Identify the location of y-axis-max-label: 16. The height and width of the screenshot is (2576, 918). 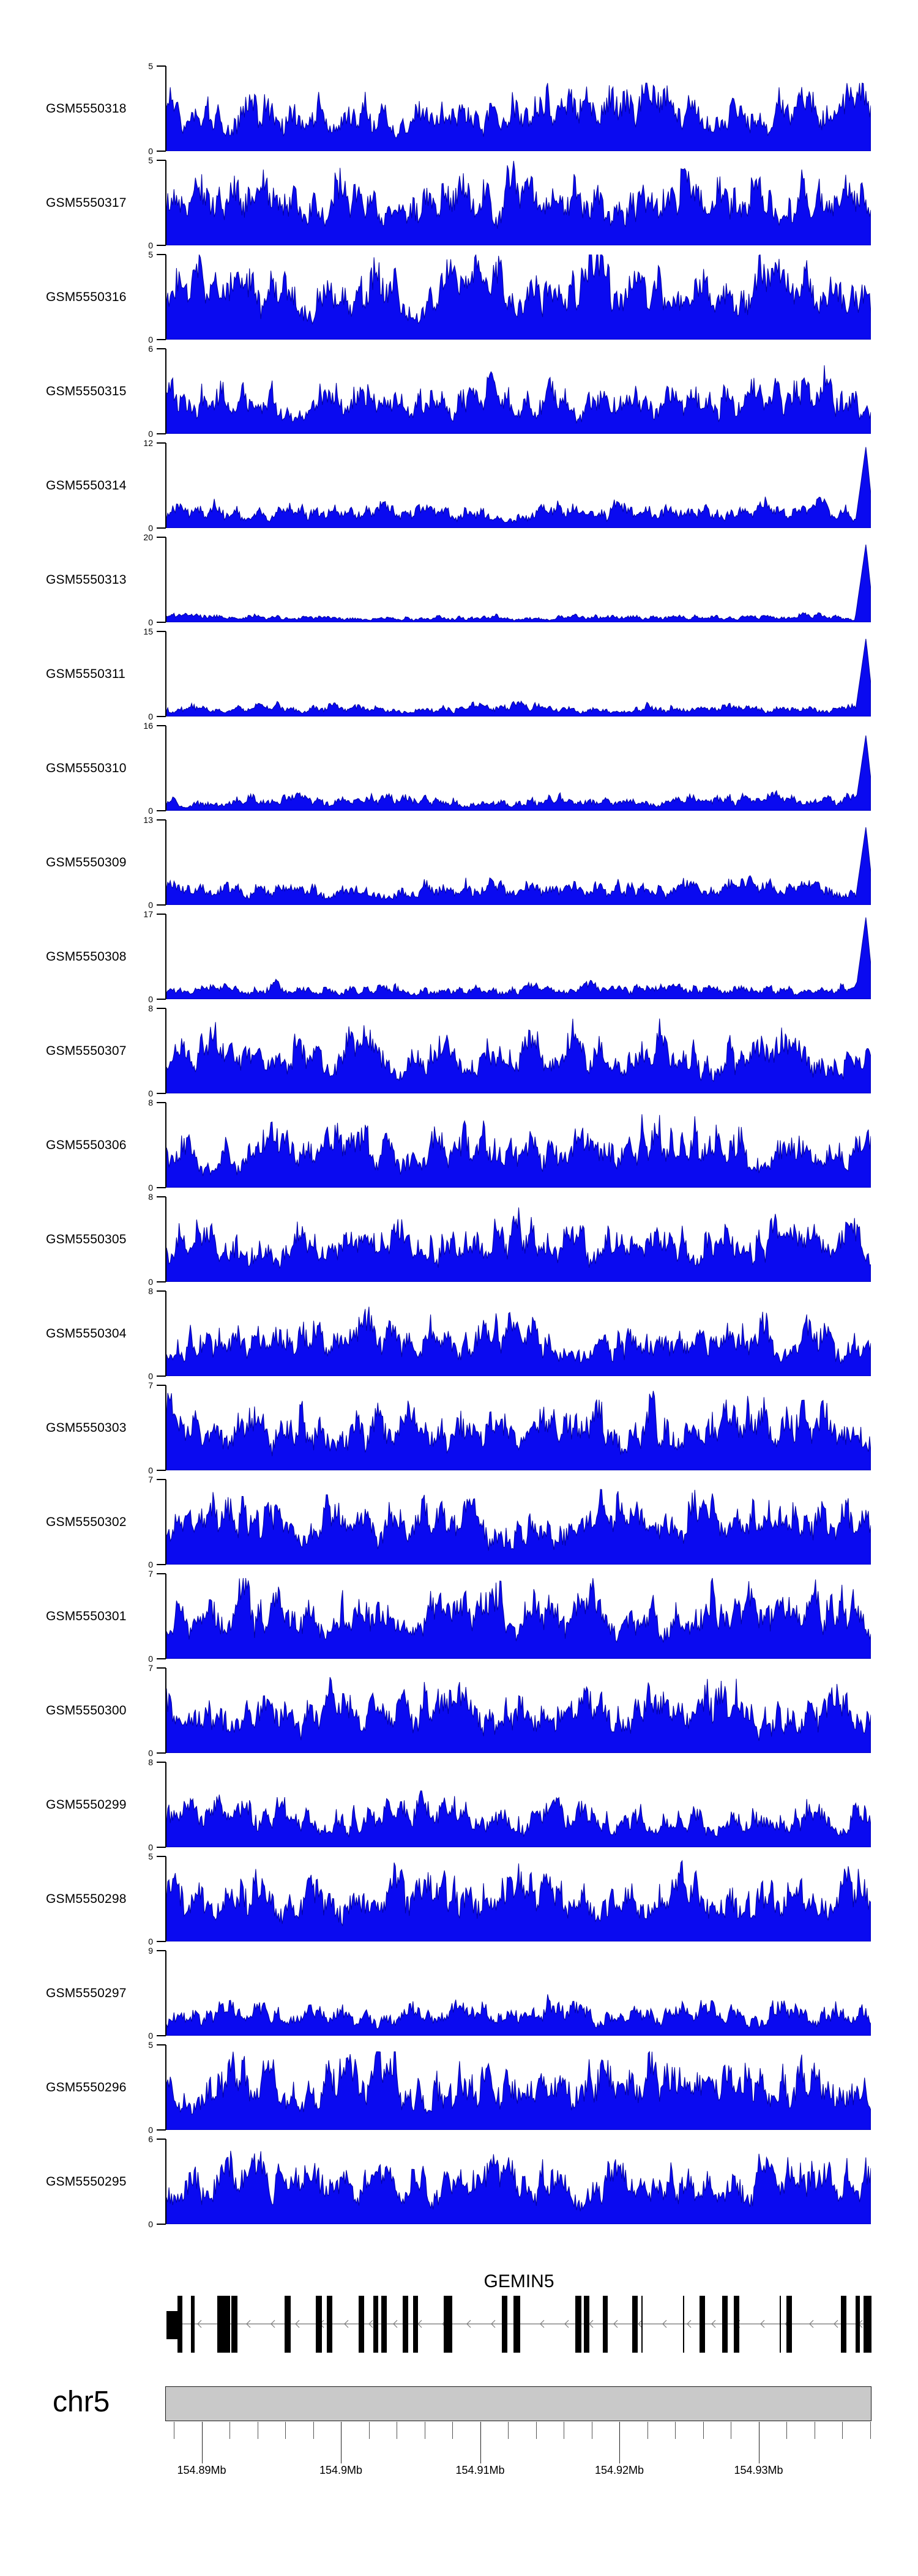
(148, 726).